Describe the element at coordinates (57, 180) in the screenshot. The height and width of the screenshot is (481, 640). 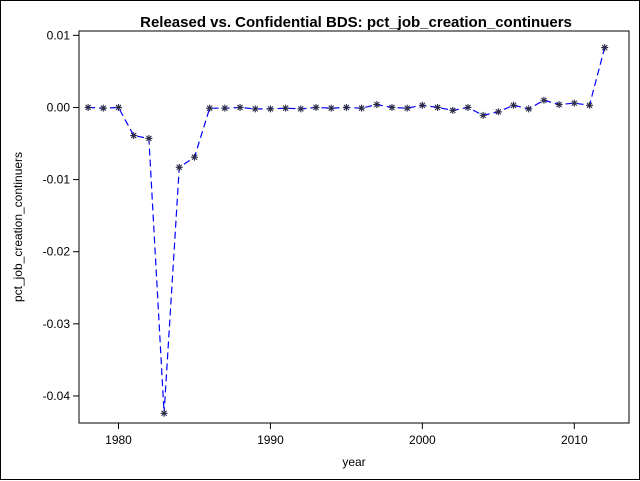
I see `y-tick-label: -0.01` at that location.